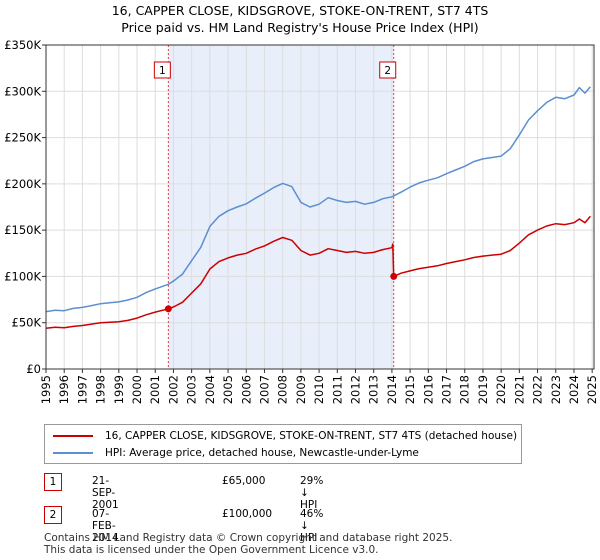  Describe the element at coordinates (592, 389) in the screenshot. I see `x-tick-label: 2025` at that location.